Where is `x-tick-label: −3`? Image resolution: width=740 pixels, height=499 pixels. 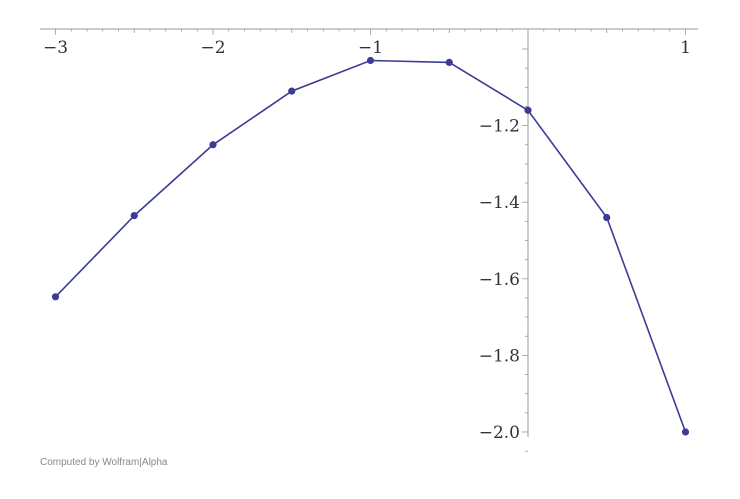
x-tick-label: −3 is located at coordinates (55, 48).